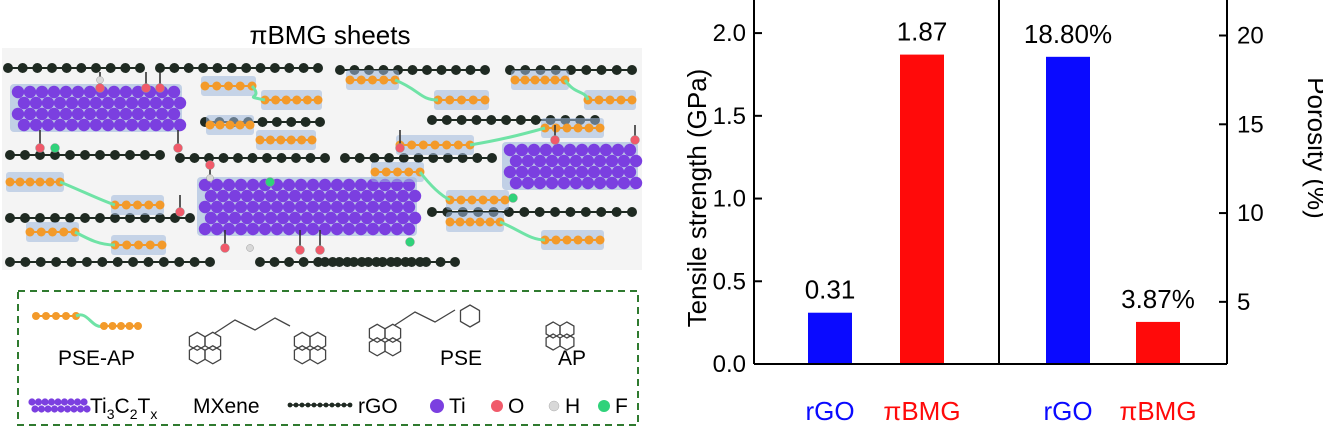 The width and height of the screenshot is (1323, 437). What do you see at coordinates (1068, 34) in the screenshot?
I see `data-label: 18.80%` at bounding box center [1068, 34].